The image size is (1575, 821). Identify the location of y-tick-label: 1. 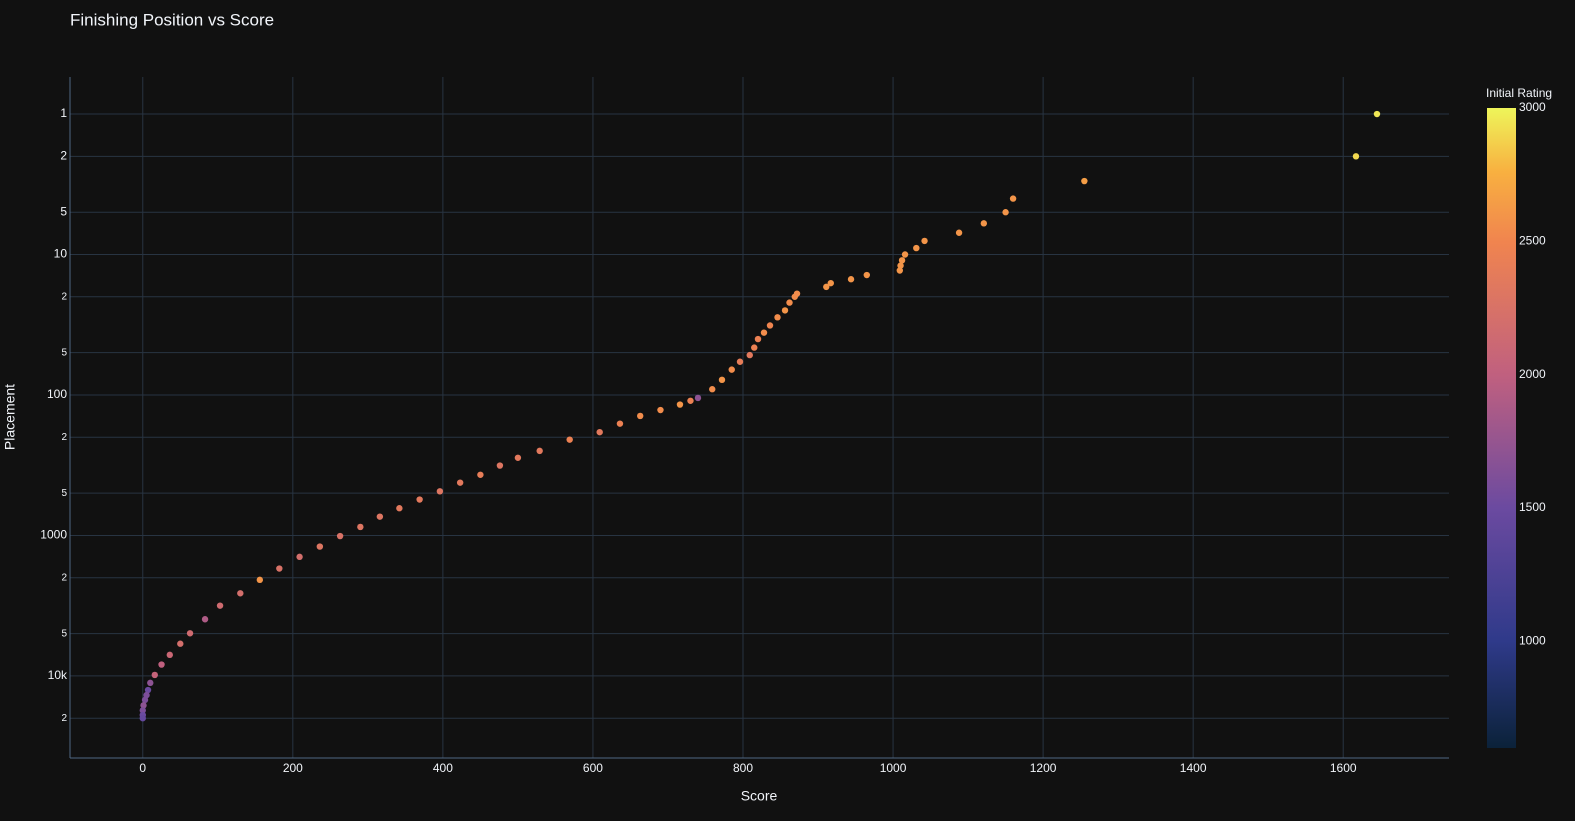
(63, 113).